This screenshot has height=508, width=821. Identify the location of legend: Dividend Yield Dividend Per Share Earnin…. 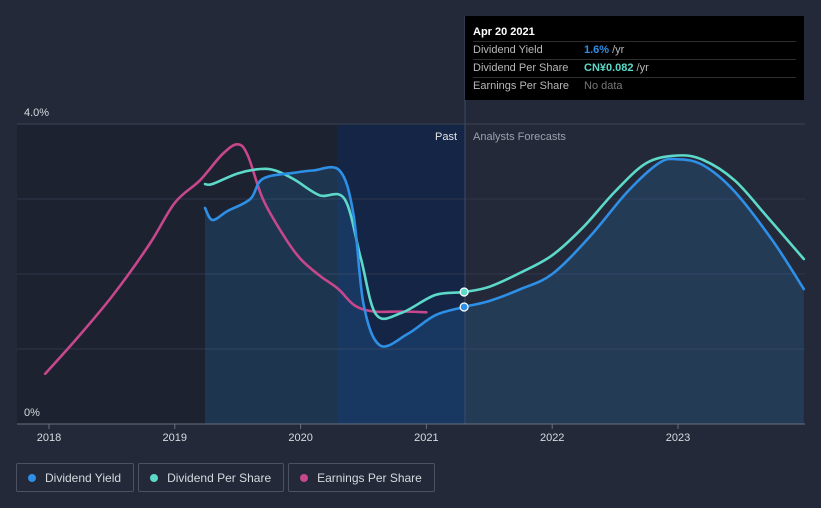
(225, 477).